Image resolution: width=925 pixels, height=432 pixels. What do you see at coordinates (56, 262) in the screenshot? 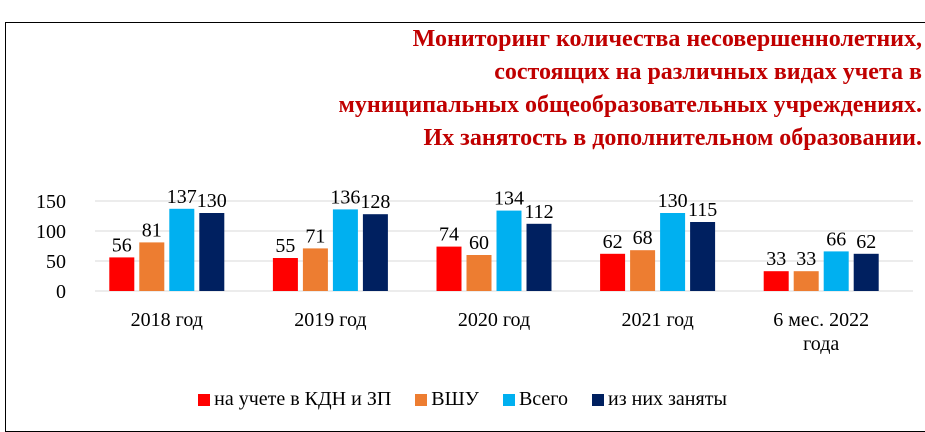
I see `y-tick-label: 50` at bounding box center [56, 262].